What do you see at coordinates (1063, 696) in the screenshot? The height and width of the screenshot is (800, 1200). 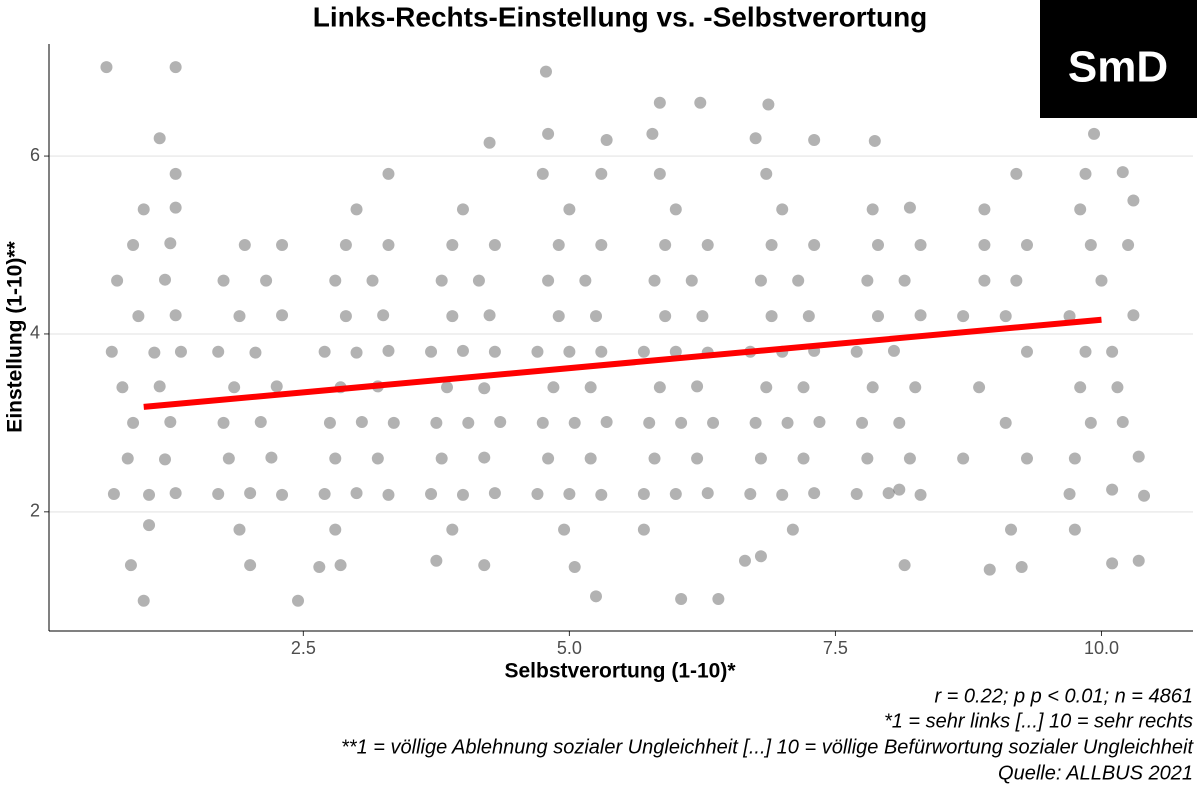 I see `caption: r = 0.22; p p < 0.01; n = 4861` at bounding box center [1063, 696].